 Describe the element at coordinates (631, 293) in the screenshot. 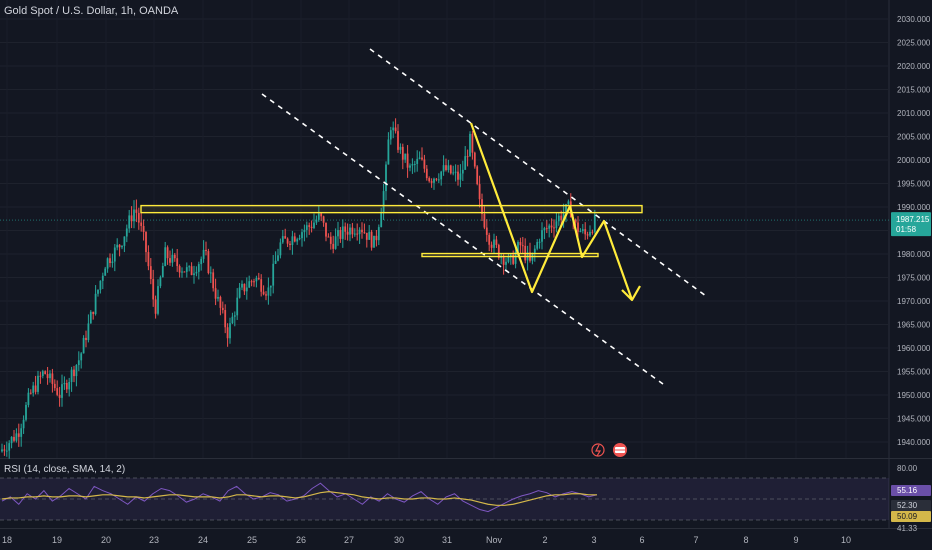

I see `projection-arrowhead` at that location.